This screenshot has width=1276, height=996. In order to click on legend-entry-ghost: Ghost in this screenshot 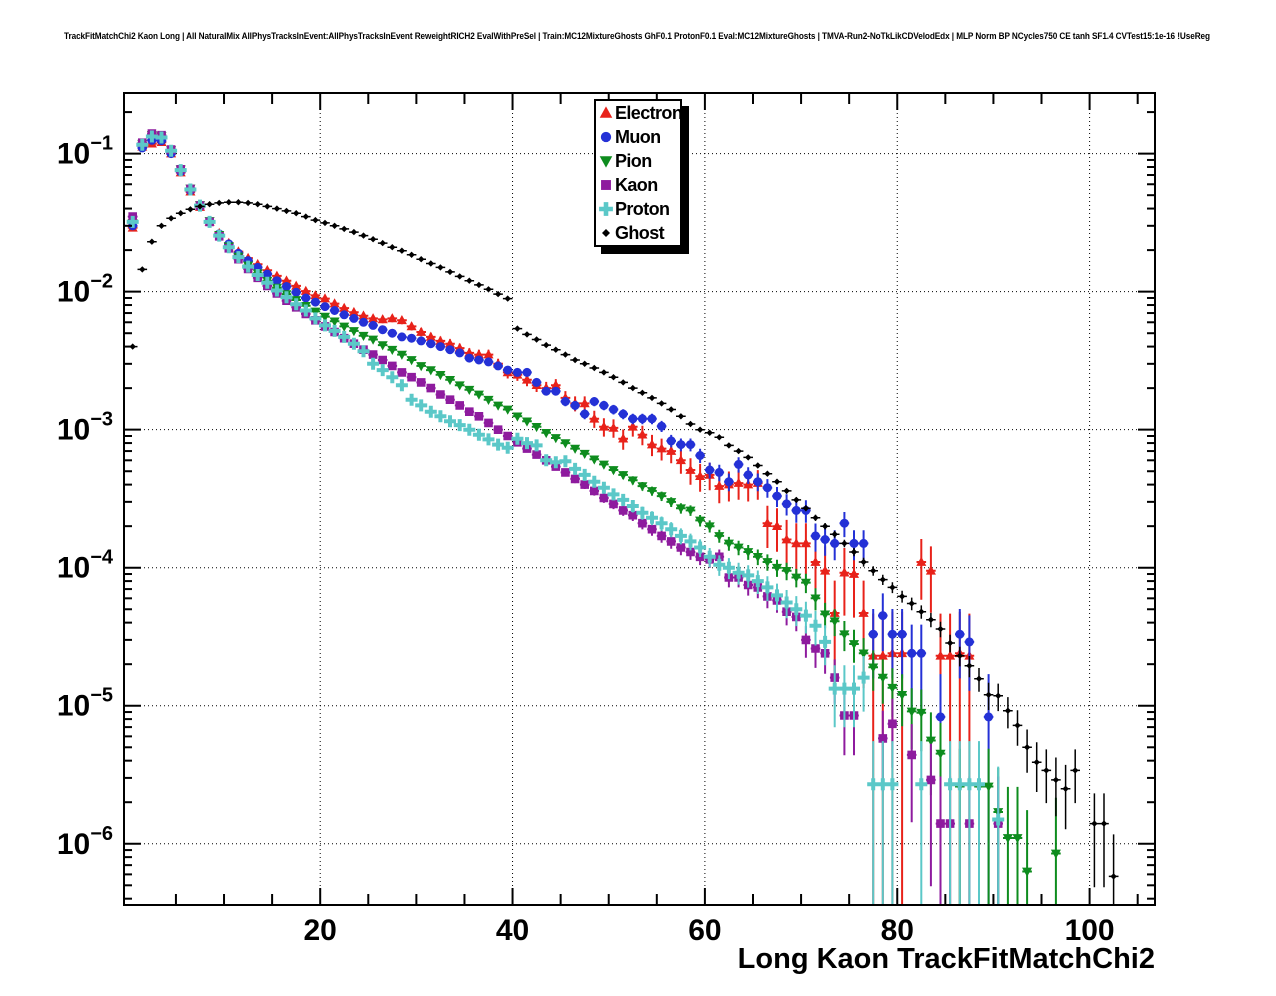, I will do `click(638, 233)`.